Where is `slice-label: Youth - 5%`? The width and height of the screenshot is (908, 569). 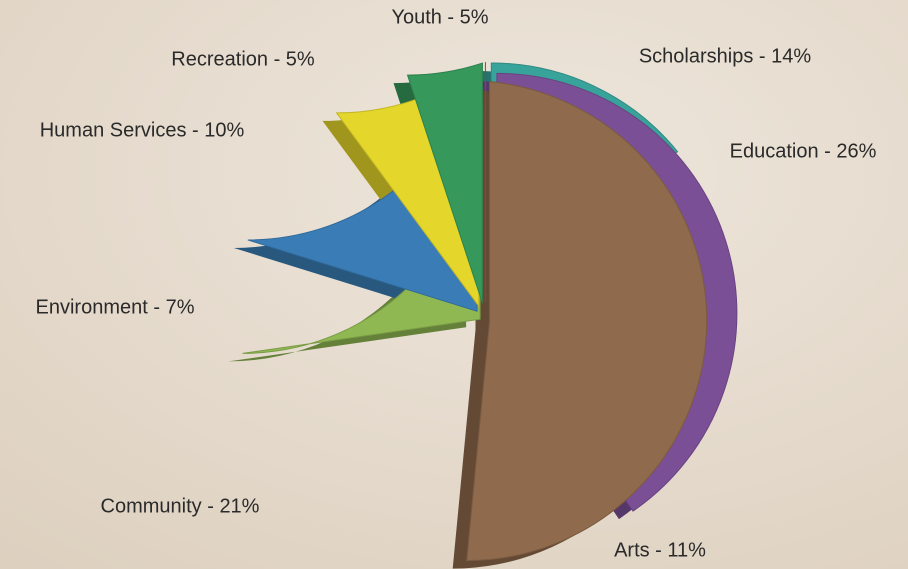 slice-label: Youth - 5% is located at coordinates (439, 17).